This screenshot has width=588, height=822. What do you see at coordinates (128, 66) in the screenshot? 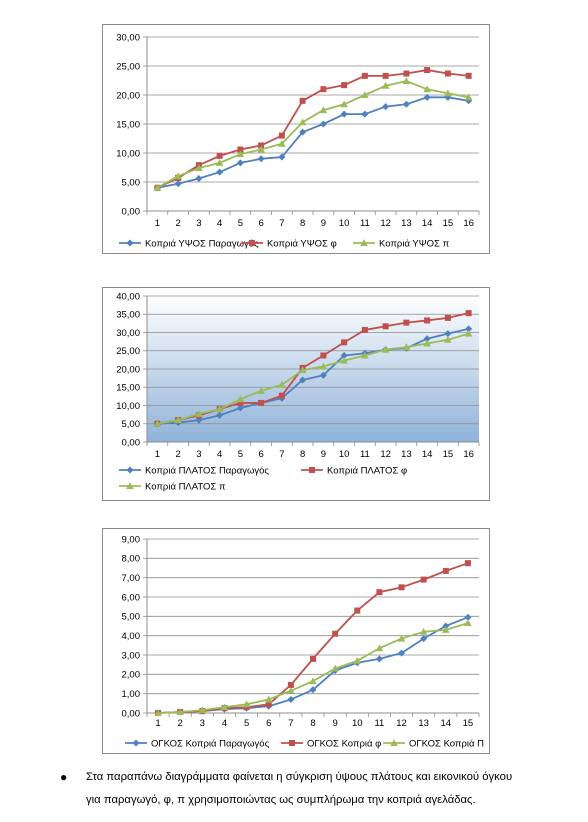
I see `y-tick-label: 25,00` at bounding box center [128, 66].